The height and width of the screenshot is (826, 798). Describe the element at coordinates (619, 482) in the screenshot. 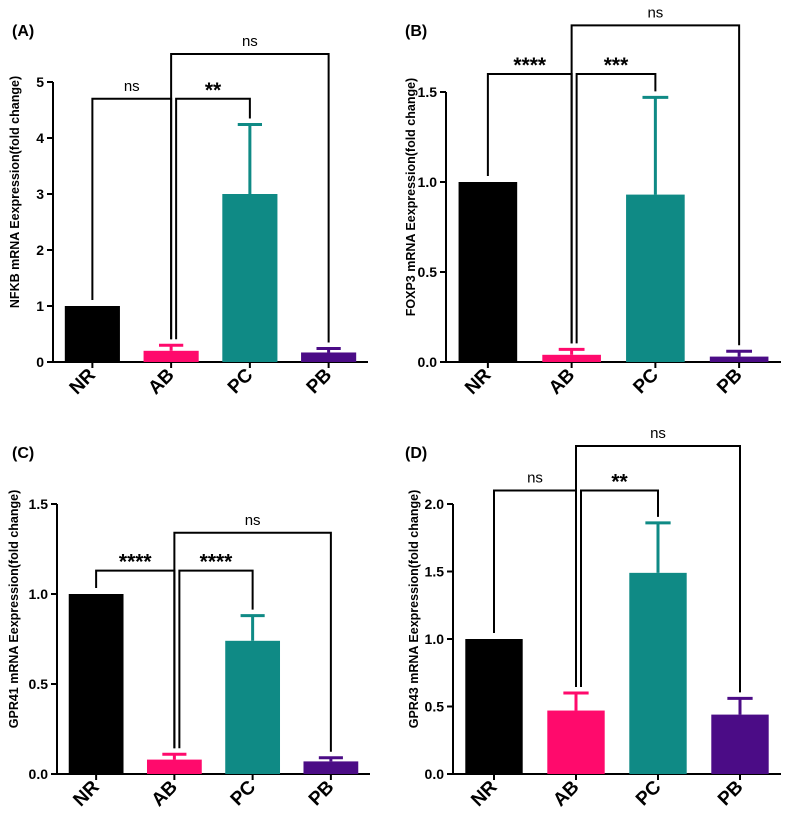

I see `significance-label-d: **` at that location.